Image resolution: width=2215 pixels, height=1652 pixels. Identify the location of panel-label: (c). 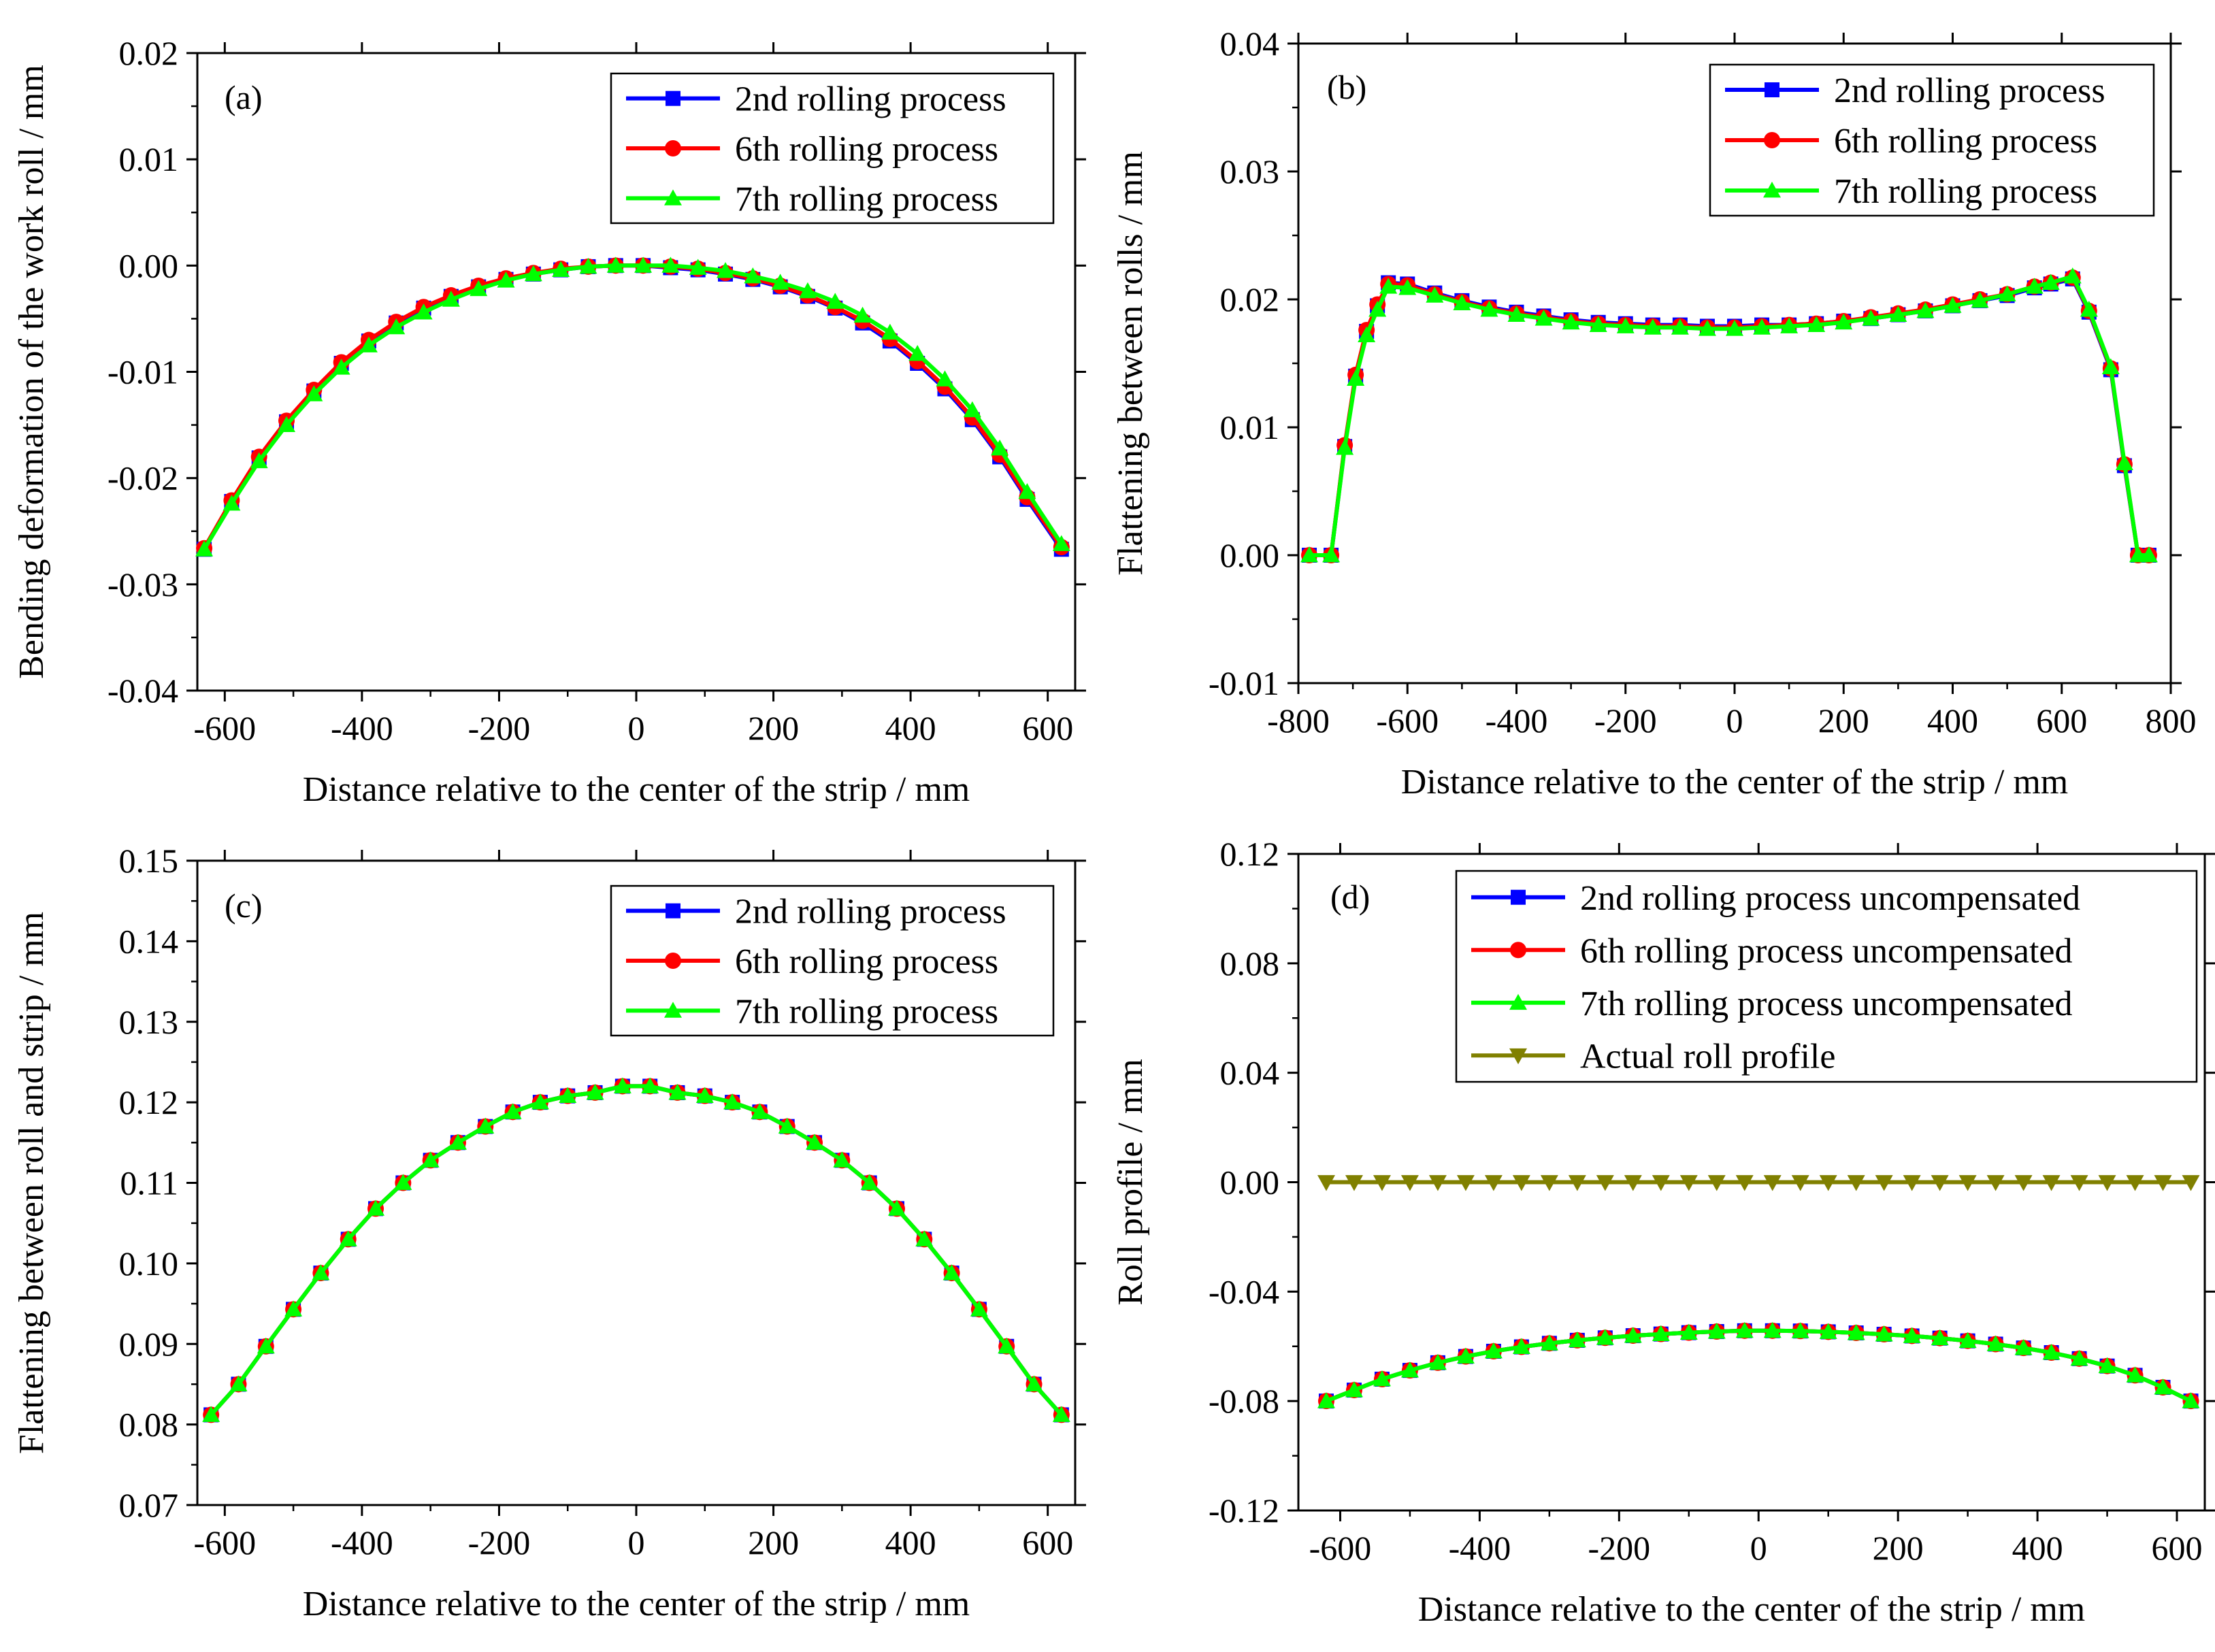
(244, 906).